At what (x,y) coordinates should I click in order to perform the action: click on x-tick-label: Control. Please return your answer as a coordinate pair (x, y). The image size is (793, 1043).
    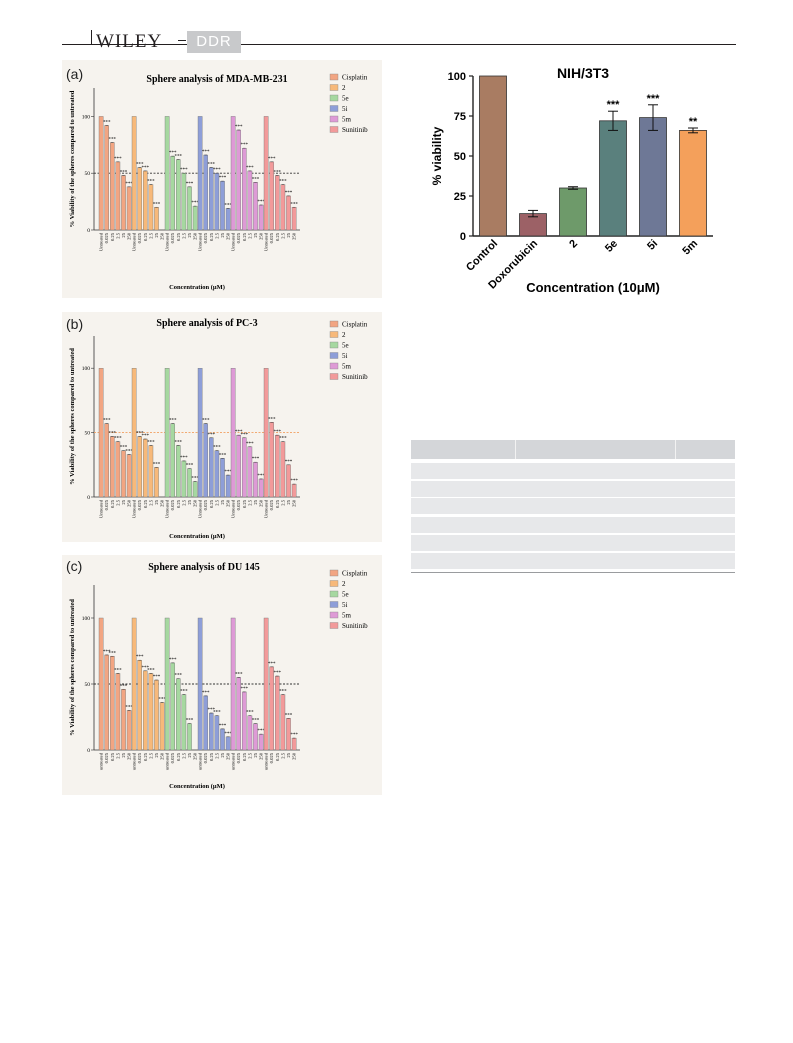
    Looking at the image, I should click on (482, 256).